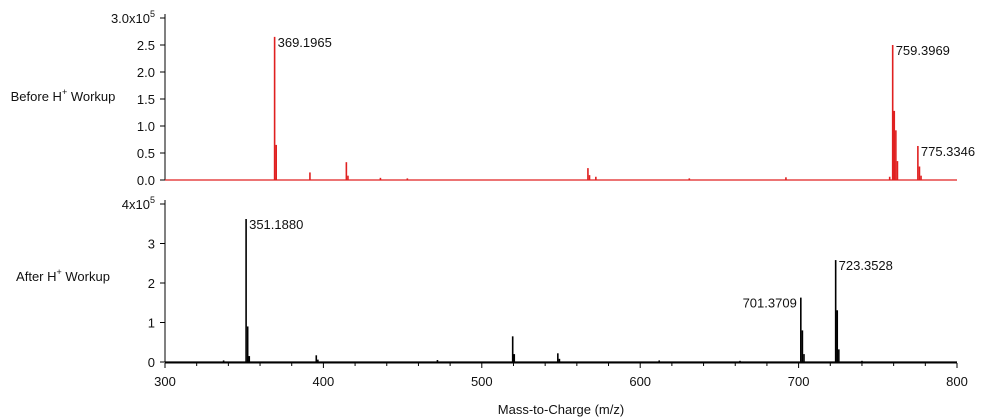 The image size is (982, 420). Describe the element at coordinates (151, 244) in the screenshot. I see `bottom-y-tick-label: 3` at that location.